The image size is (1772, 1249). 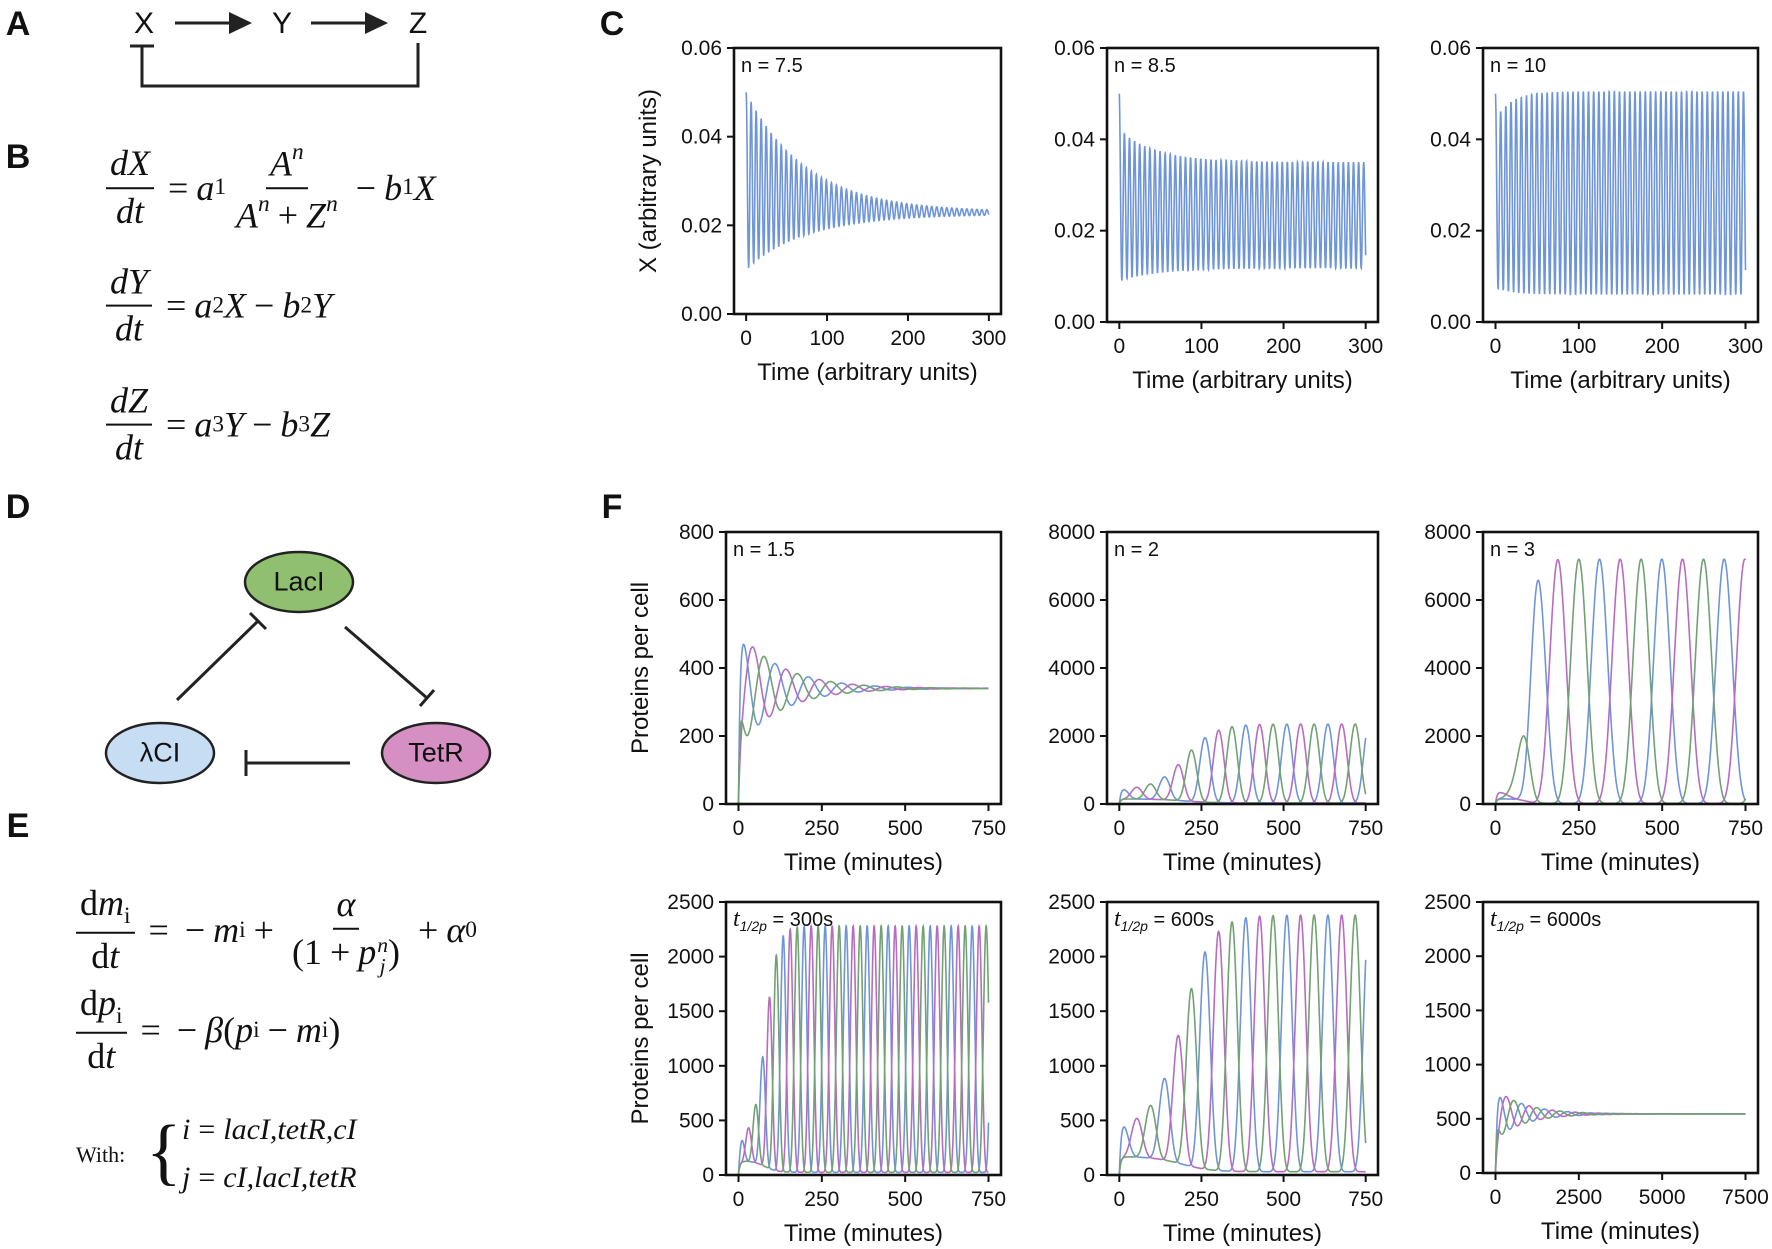 I want to click on y-tick-label: 2000, so click(x=690, y=957).